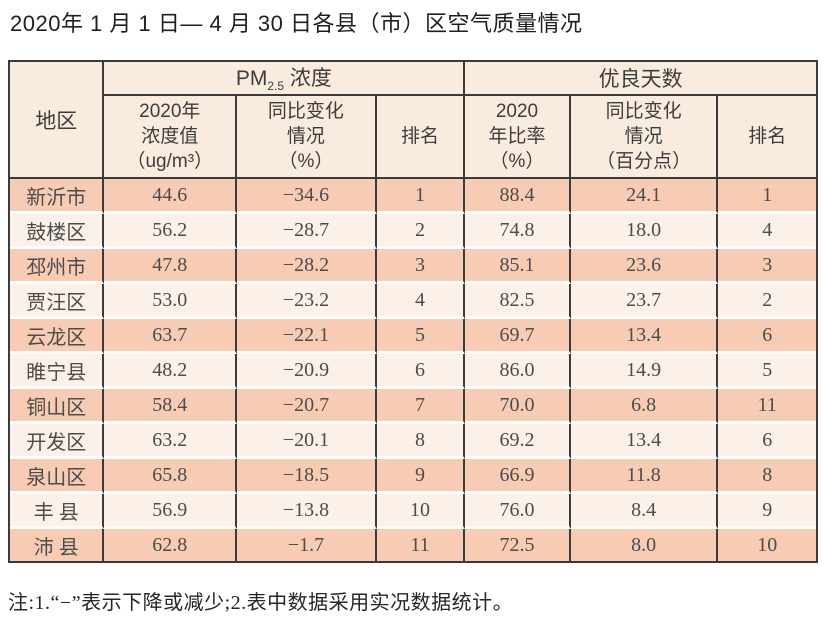  I want to click on region-cell: 贾汪区, so click(57, 301).